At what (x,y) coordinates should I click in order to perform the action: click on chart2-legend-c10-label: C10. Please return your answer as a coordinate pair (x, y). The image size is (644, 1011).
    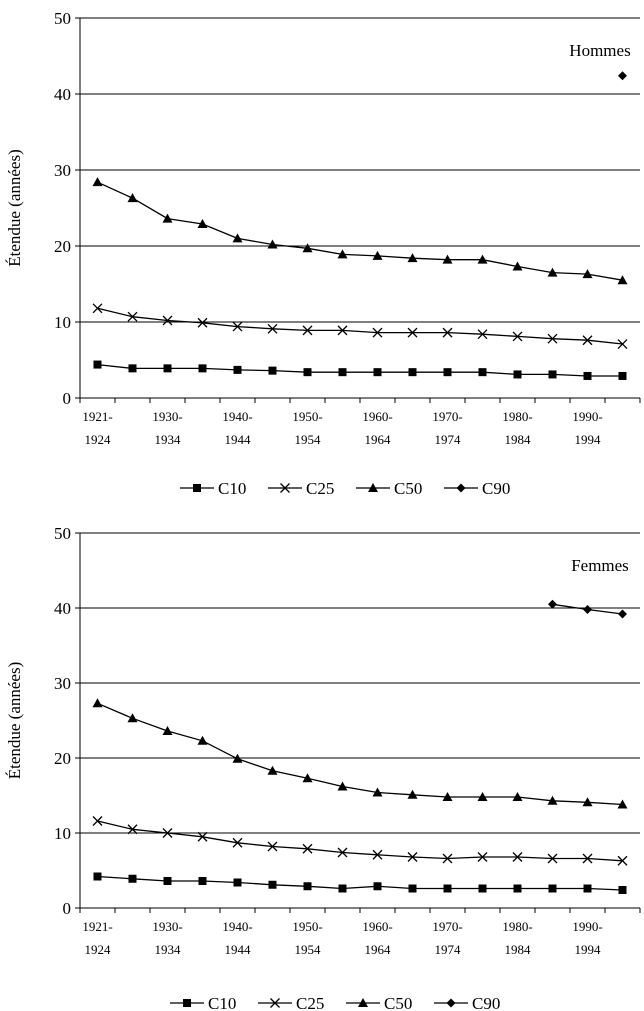
    Looking at the image, I should click on (222, 1002).